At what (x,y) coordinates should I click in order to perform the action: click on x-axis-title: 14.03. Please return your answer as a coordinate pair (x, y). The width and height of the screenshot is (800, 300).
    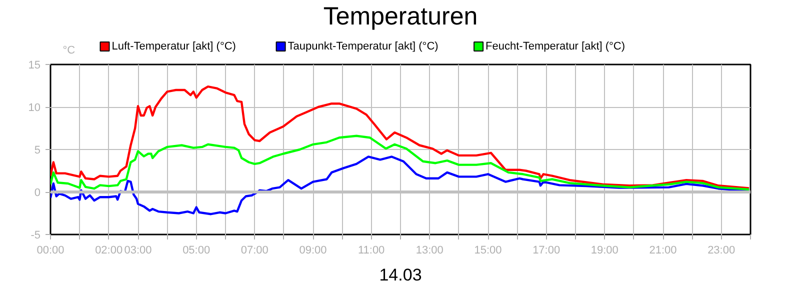
    Looking at the image, I should click on (400, 275).